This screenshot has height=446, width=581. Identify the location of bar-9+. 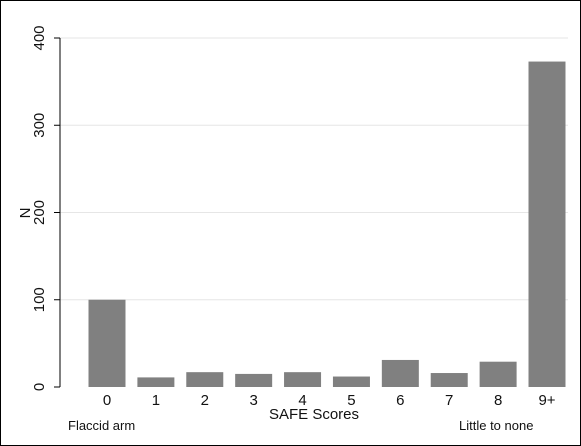
(547, 224).